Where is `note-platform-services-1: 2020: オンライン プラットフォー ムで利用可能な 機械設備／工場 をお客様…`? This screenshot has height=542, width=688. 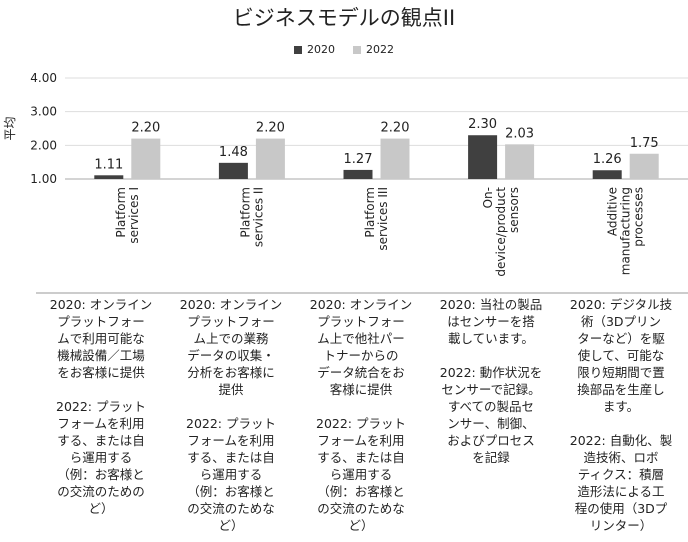
note-platform-services-1: 2020: オンライン プラットフォー ムで利用可能な 機械設備／工場 をお客様… is located at coordinates (101, 406).